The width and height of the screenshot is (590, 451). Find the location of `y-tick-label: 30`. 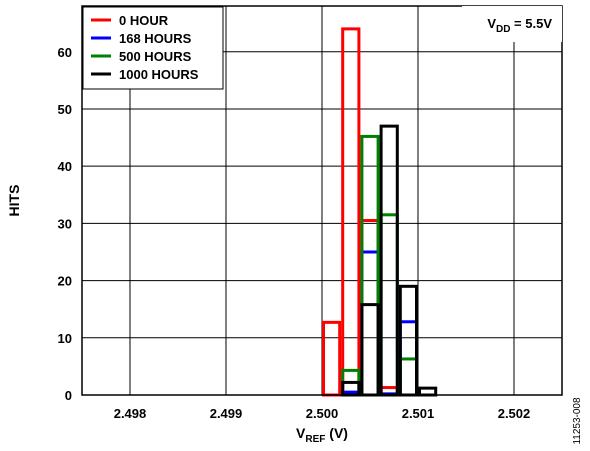

y-tick-label: 30 is located at coordinates (65, 223).